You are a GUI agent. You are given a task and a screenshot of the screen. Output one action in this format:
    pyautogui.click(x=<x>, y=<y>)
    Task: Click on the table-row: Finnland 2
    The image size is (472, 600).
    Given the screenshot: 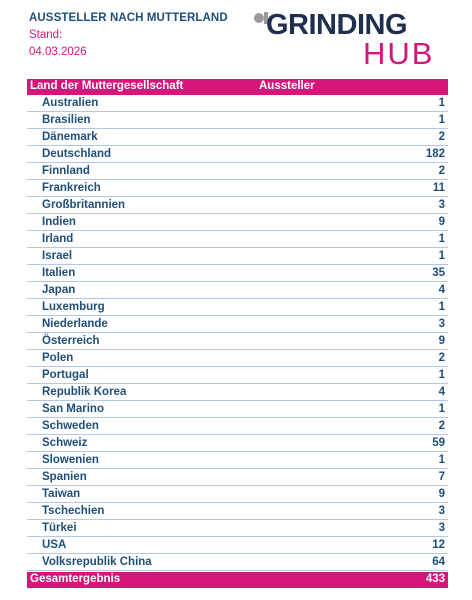 What is the action you would take?
    pyautogui.click(x=237, y=171)
    